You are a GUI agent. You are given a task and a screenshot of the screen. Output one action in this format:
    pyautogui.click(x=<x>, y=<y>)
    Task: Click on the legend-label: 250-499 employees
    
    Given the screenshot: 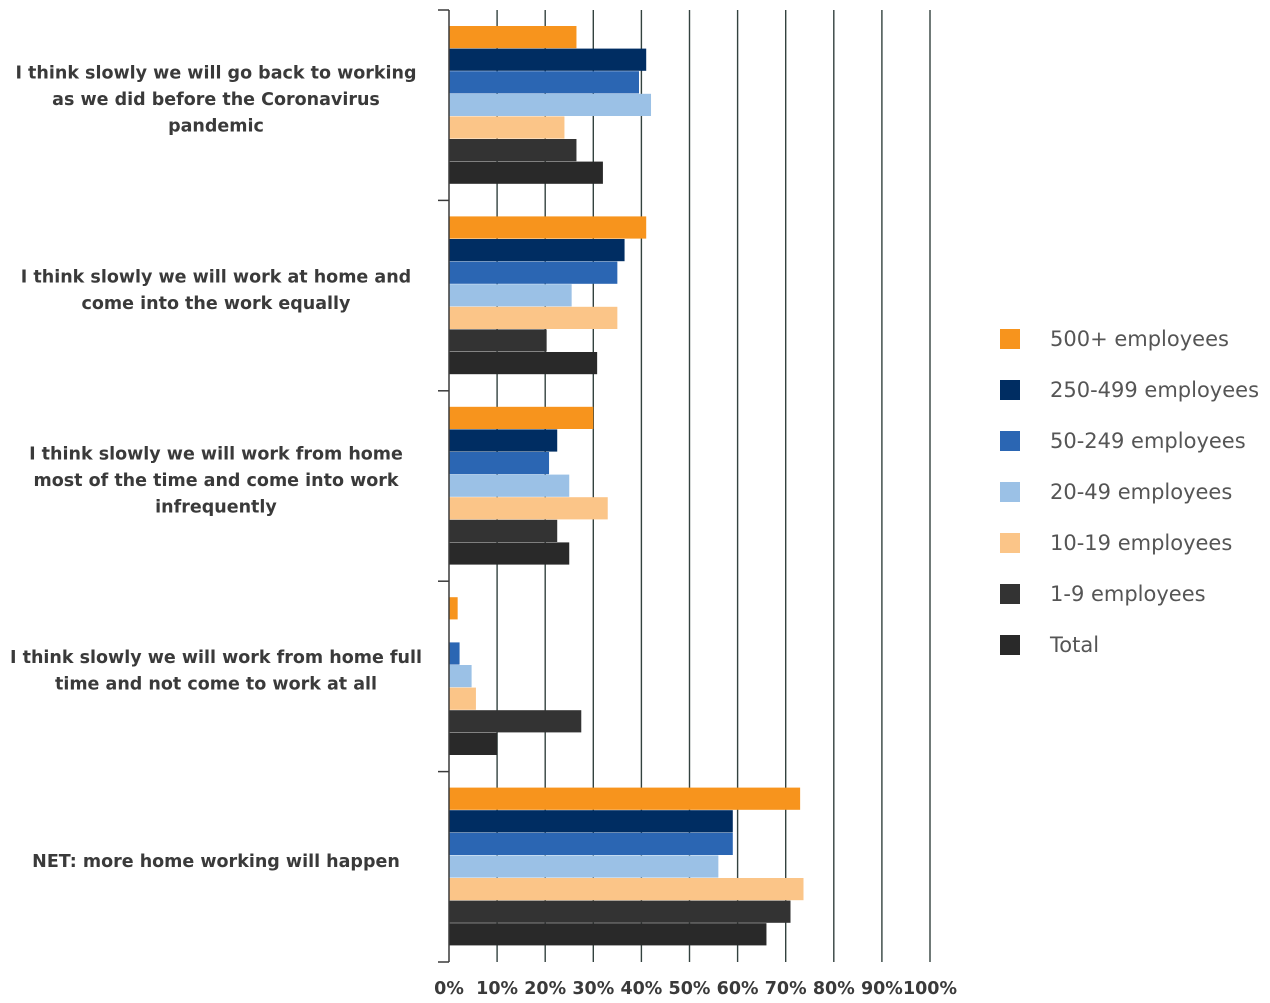 What is the action you would take?
    pyautogui.click(x=1154, y=390)
    